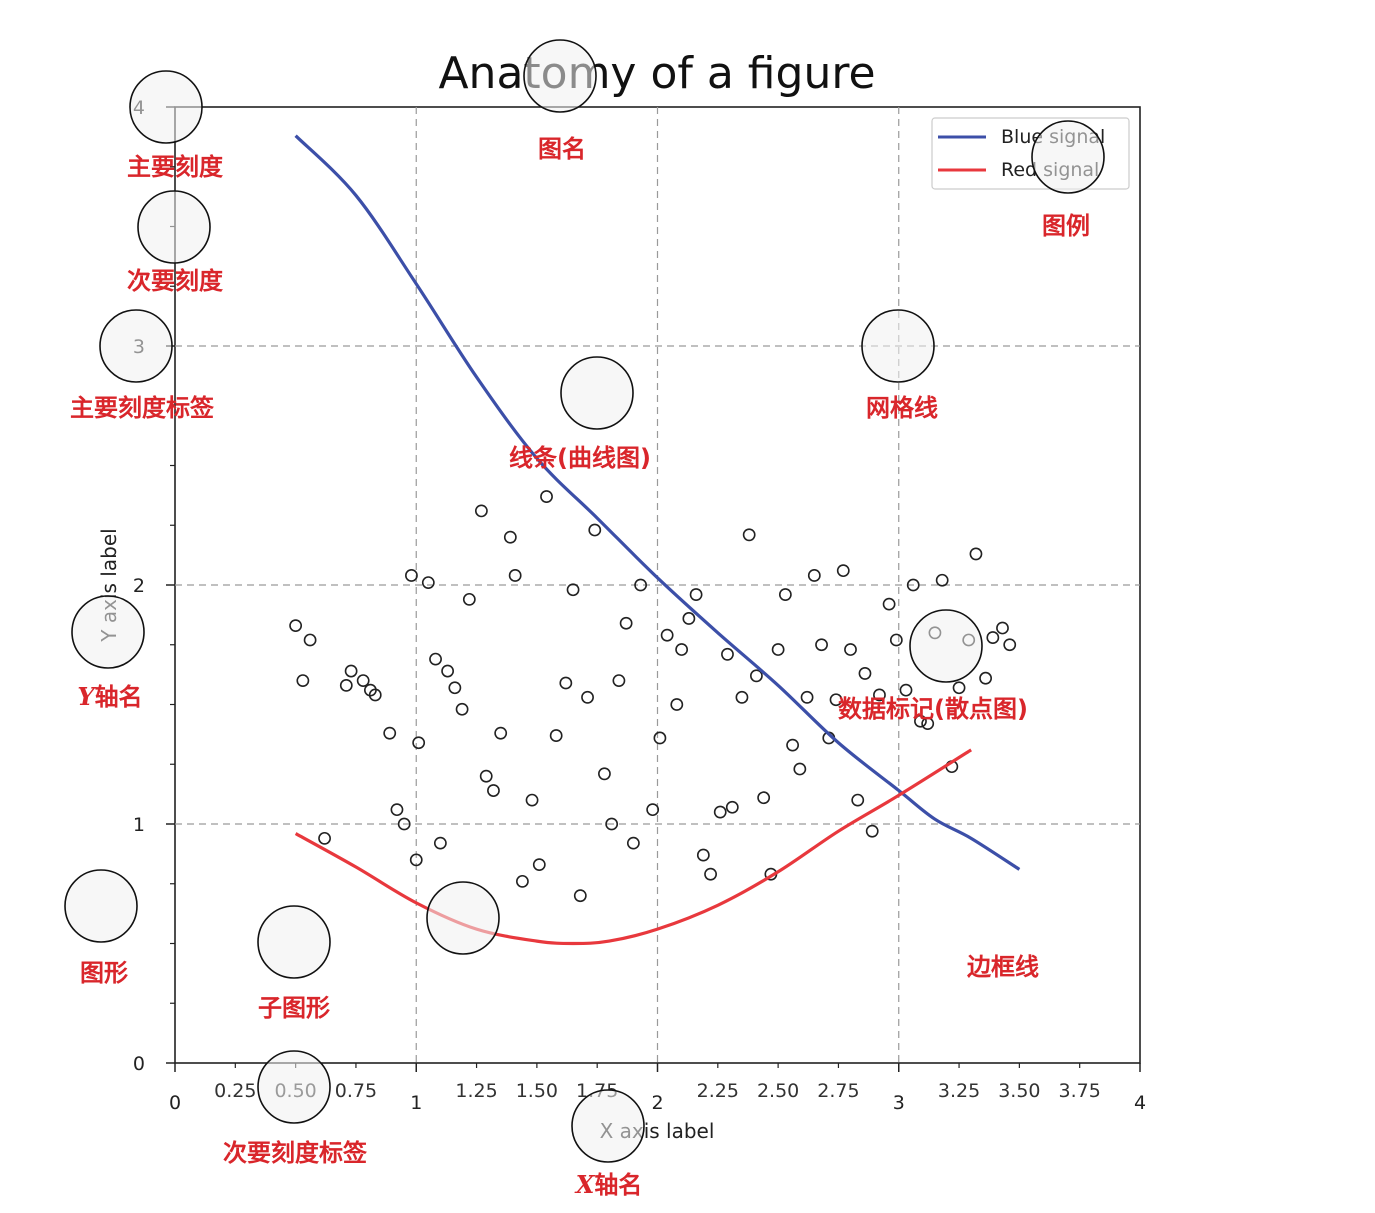 This screenshot has width=1375, height=1213. Describe the element at coordinates (175, 167) in the screenshot. I see `annotation-major-tick: 主要刻度` at that location.